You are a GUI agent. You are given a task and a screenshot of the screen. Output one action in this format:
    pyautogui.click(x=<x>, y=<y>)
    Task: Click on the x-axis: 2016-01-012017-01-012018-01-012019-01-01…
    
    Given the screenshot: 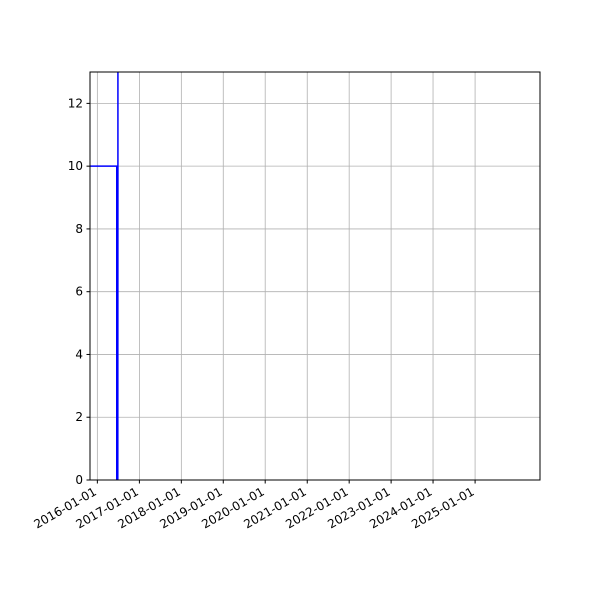 What is the action you would take?
    pyautogui.click(x=254, y=505)
    